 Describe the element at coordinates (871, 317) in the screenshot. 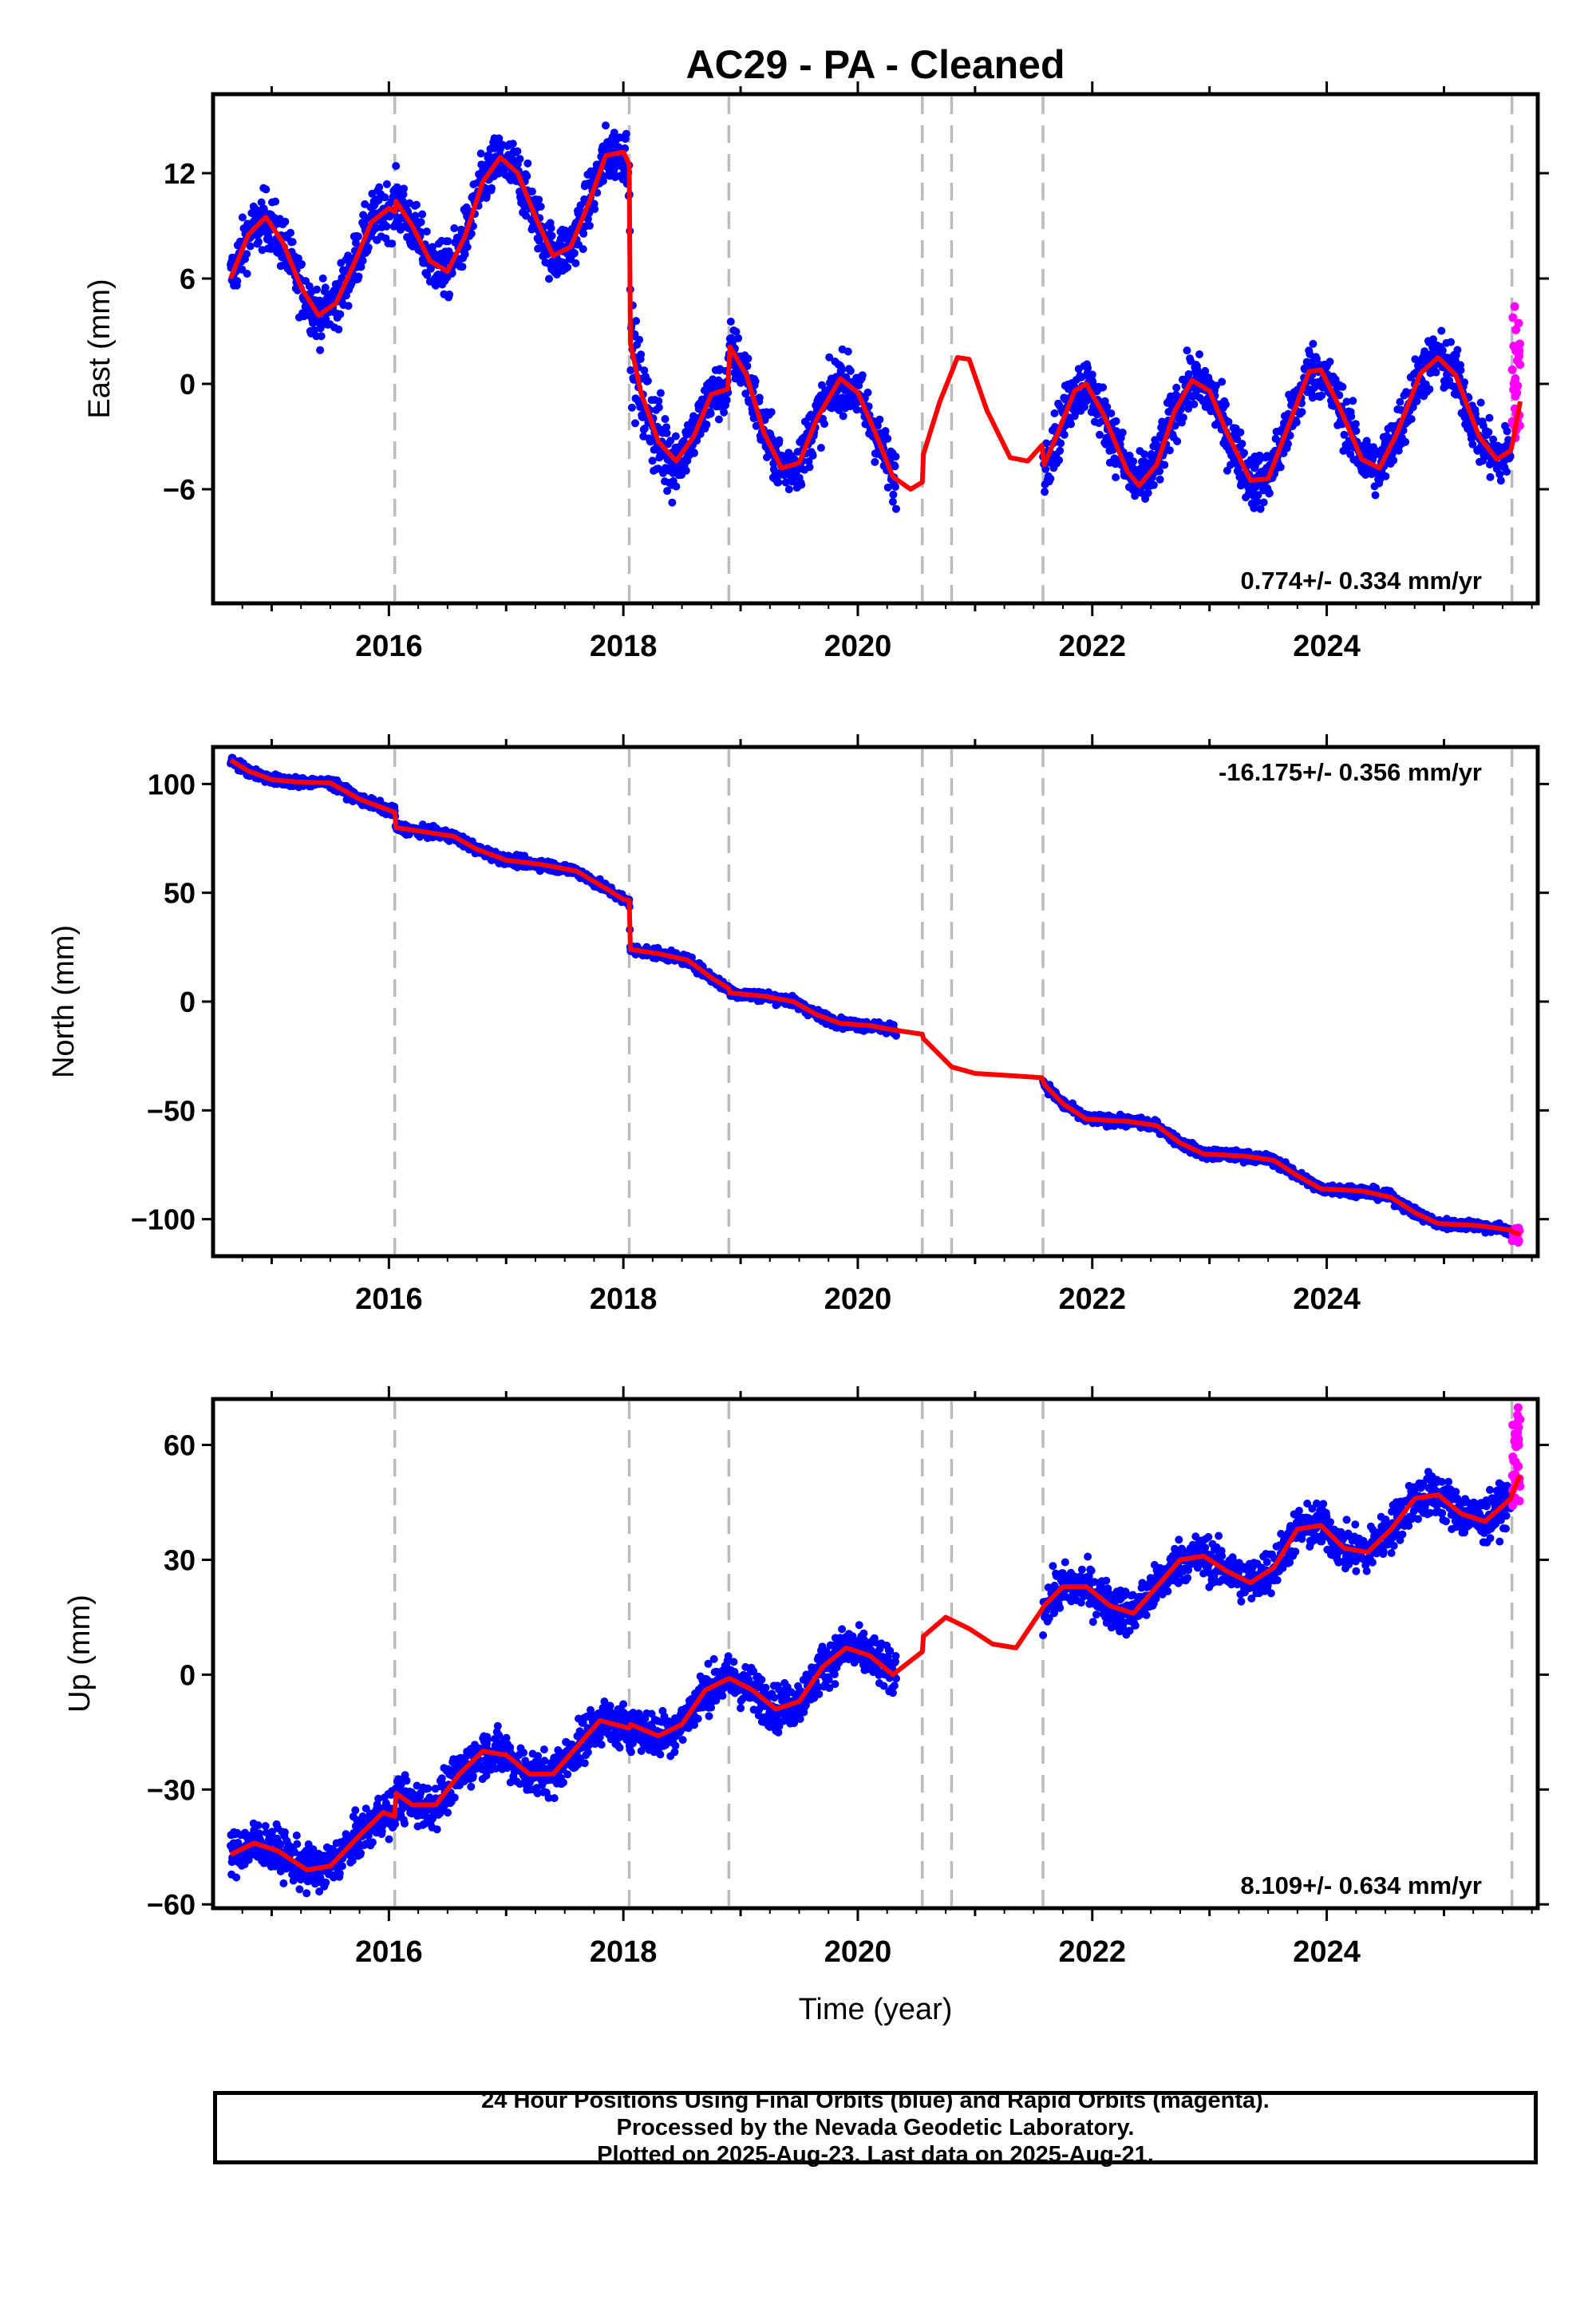

I see `east-final-points` at that location.